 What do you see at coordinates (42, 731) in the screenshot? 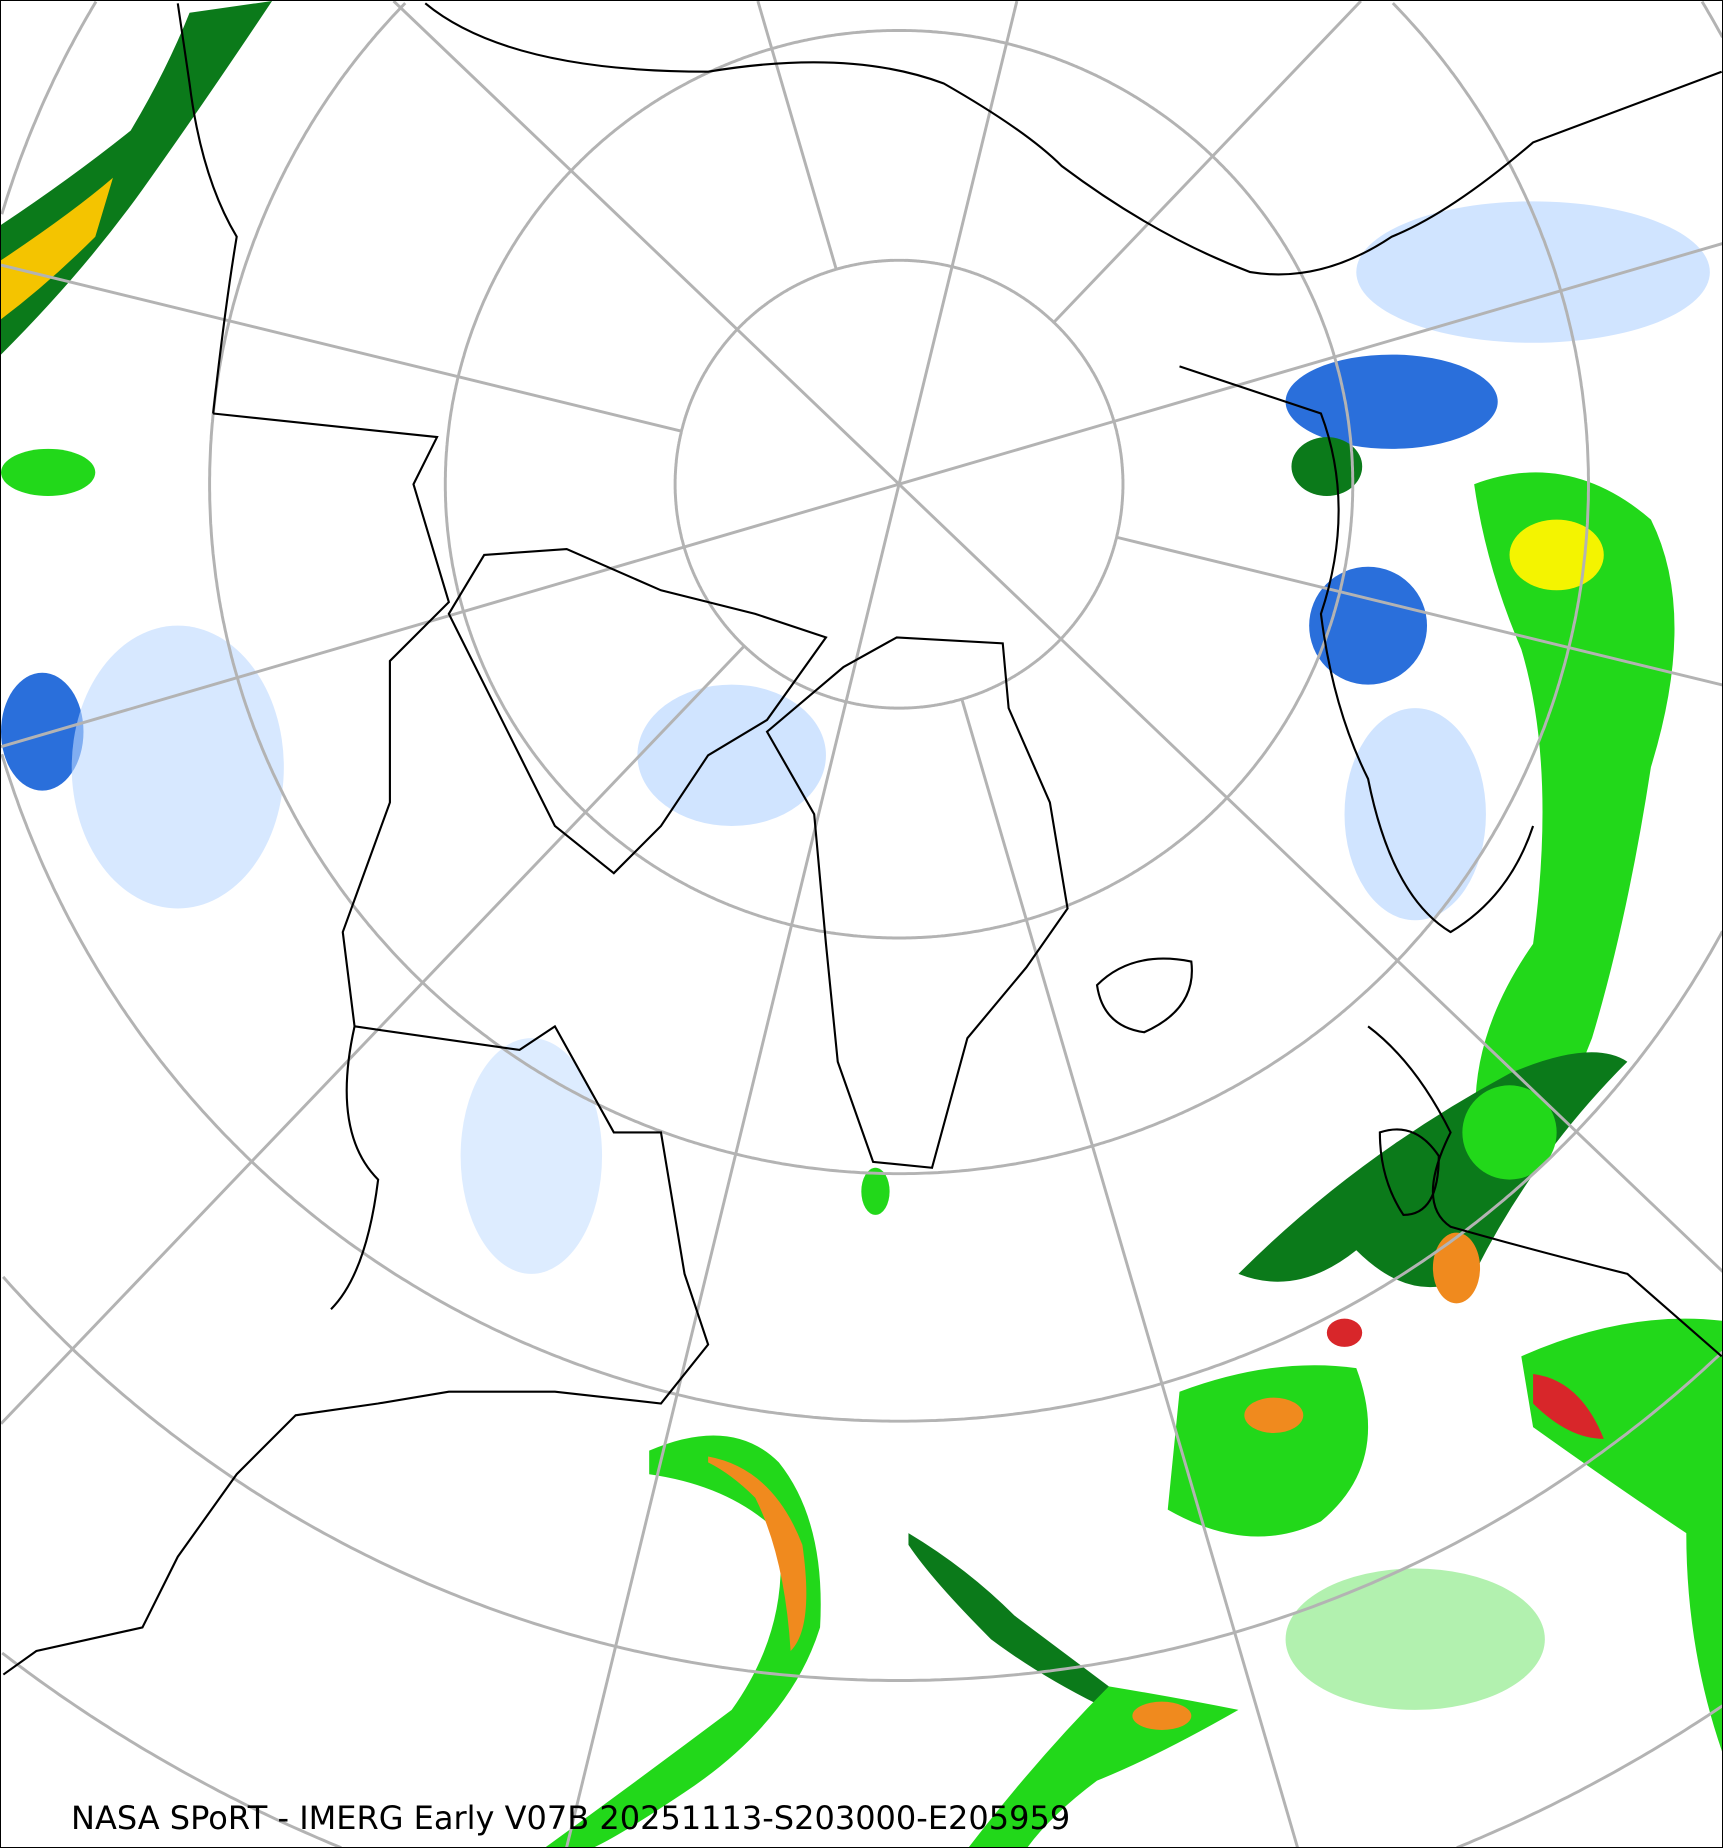
I see `precip-cell-blue` at bounding box center [42, 731].